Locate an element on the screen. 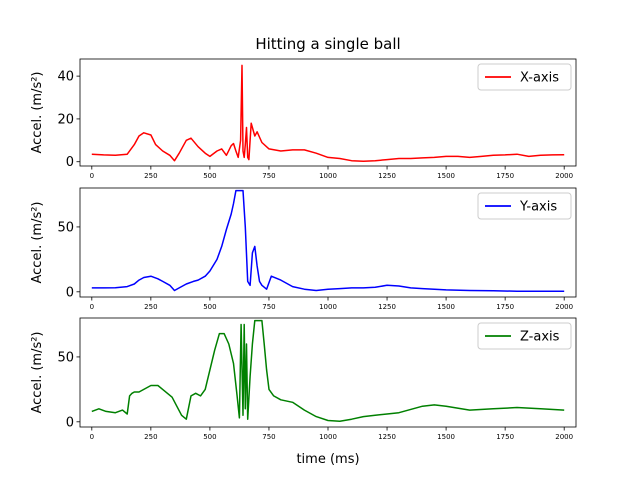 The width and height of the screenshot is (640, 480). legend: Y-axis is located at coordinates (524, 206).